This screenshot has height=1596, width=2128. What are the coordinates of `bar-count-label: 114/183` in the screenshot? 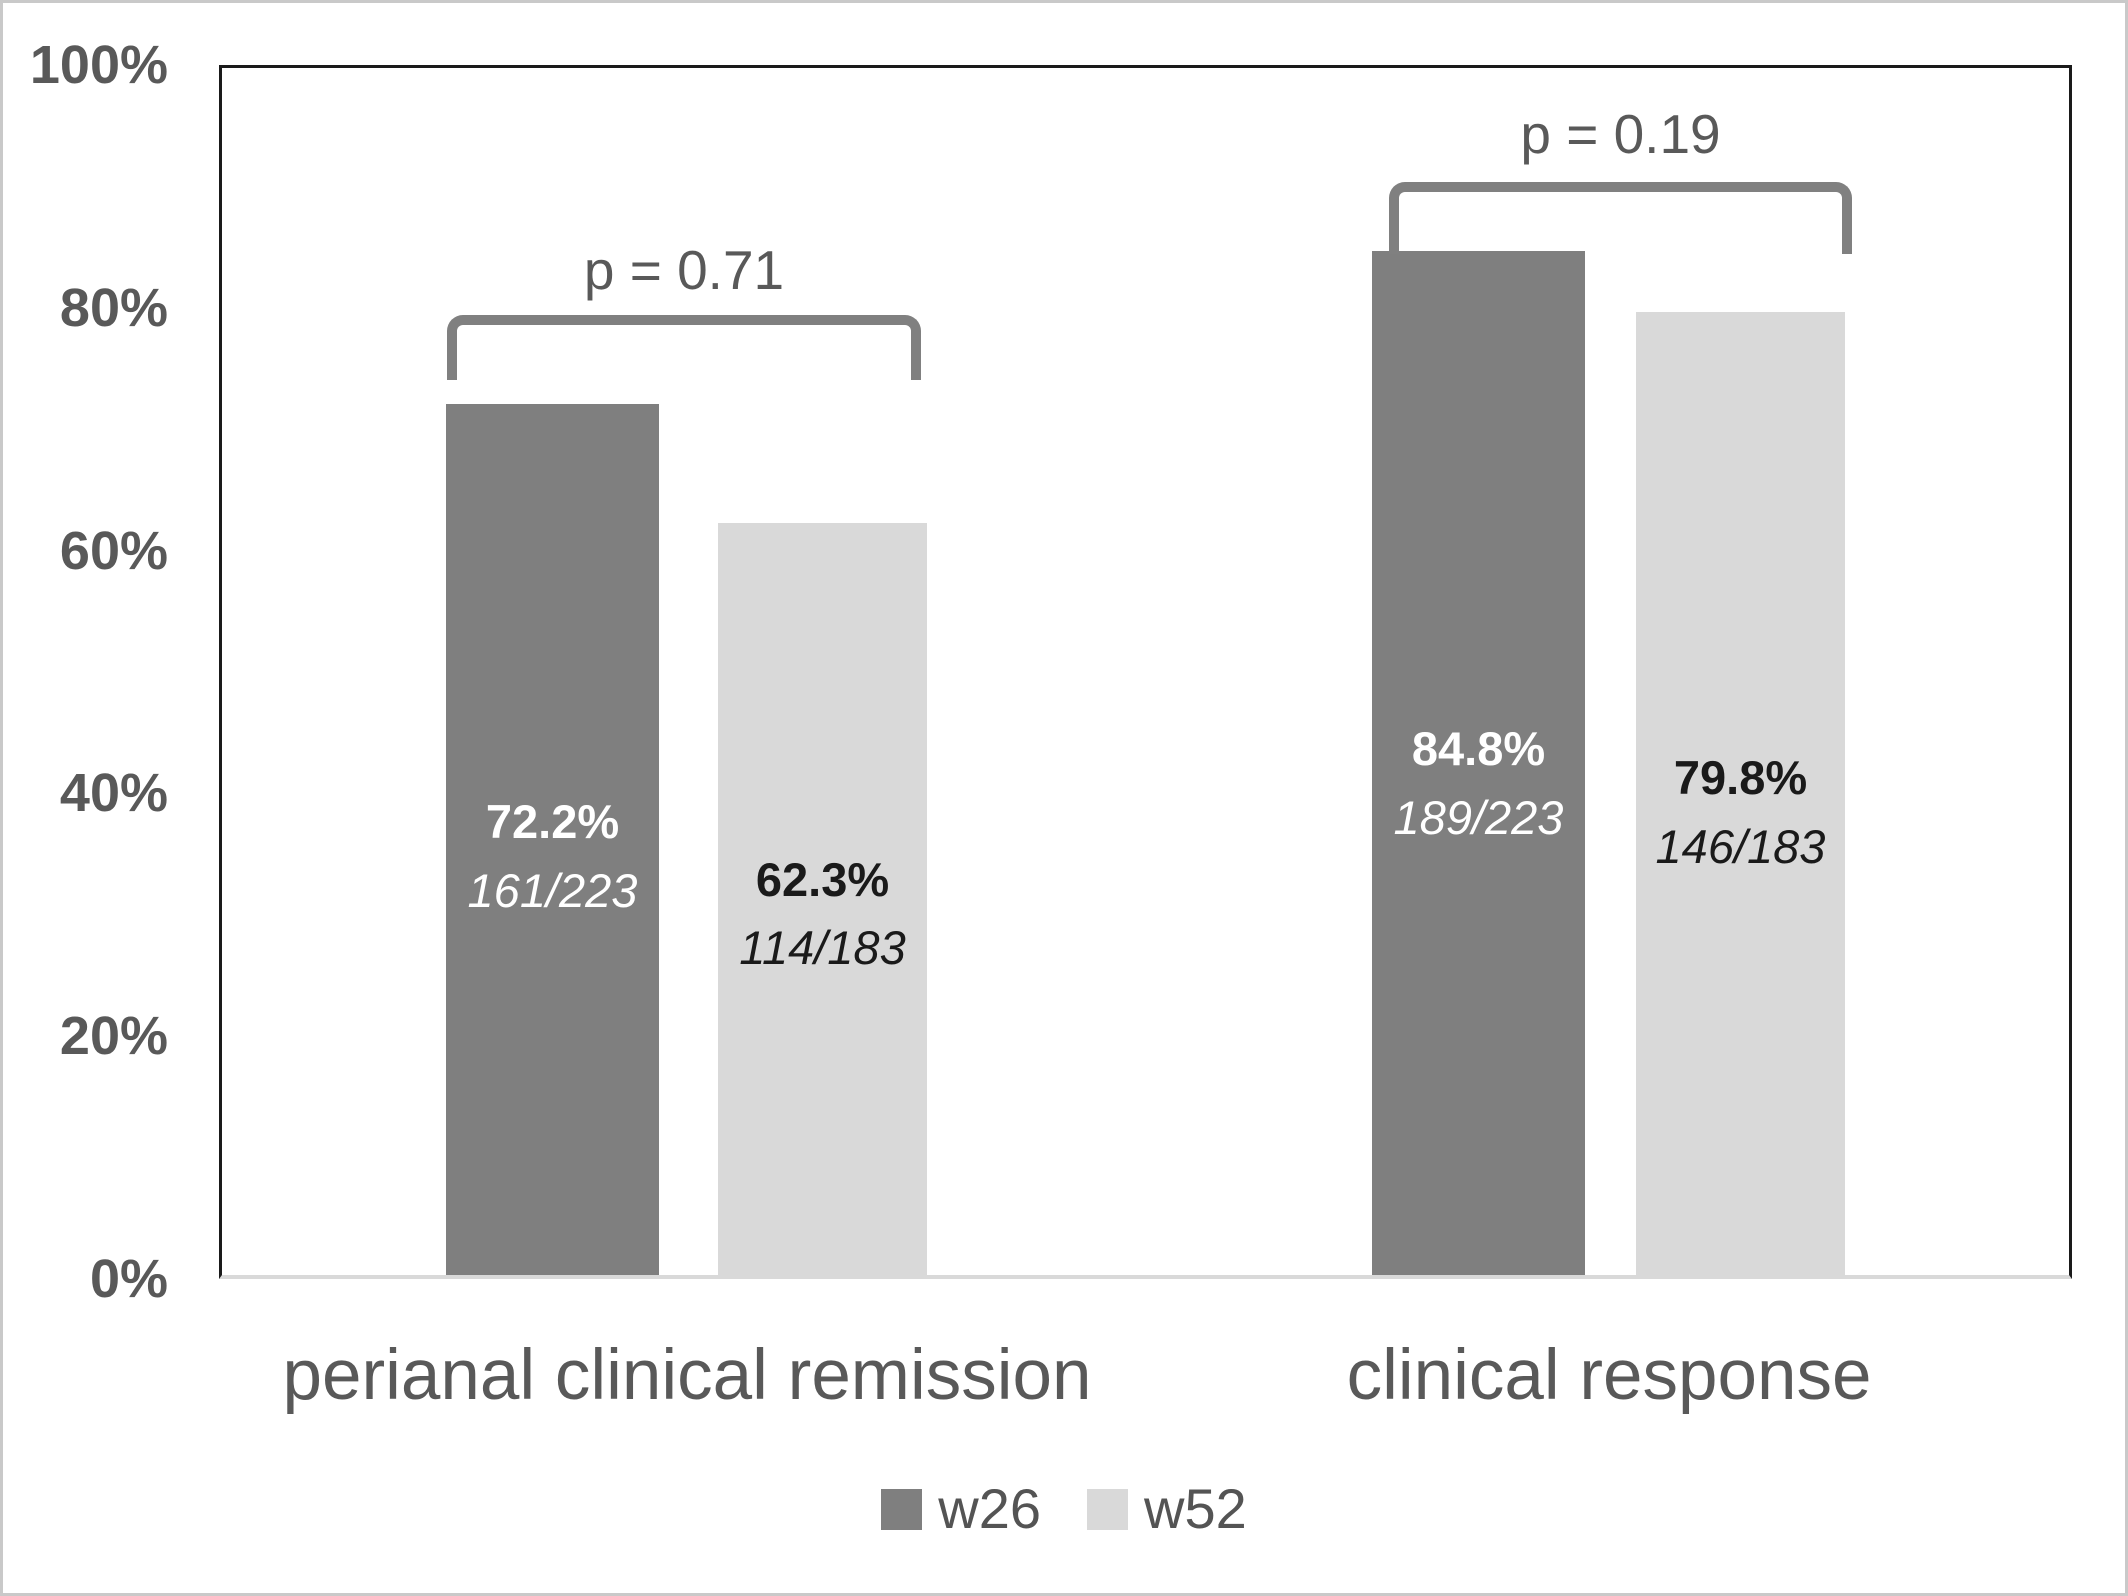 It's located at (822, 948).